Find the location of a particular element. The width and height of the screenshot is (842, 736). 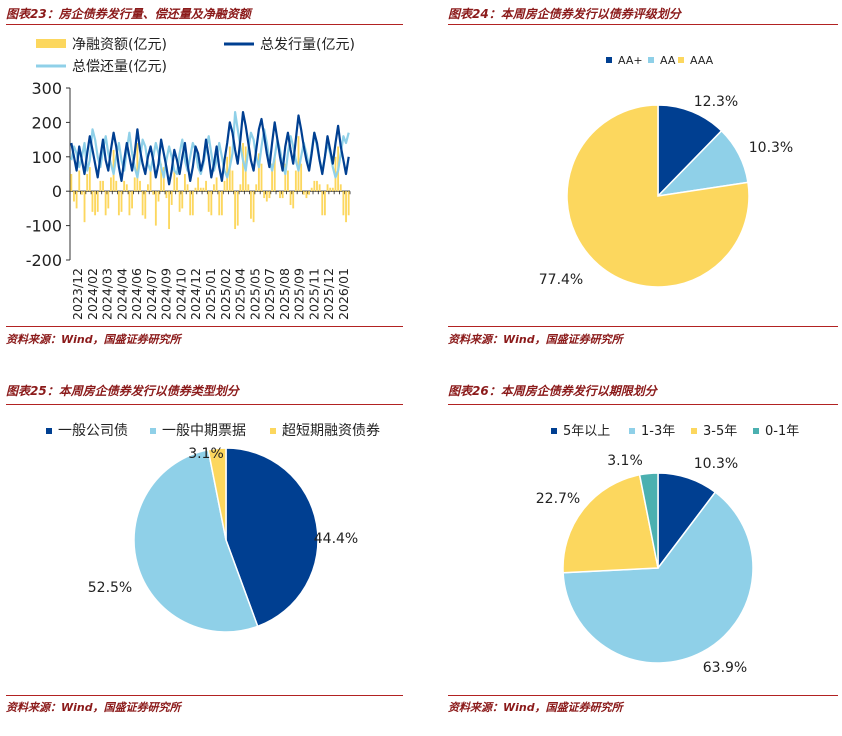

pie-slice-label: 52.5% is located at coordinates (110, 588).